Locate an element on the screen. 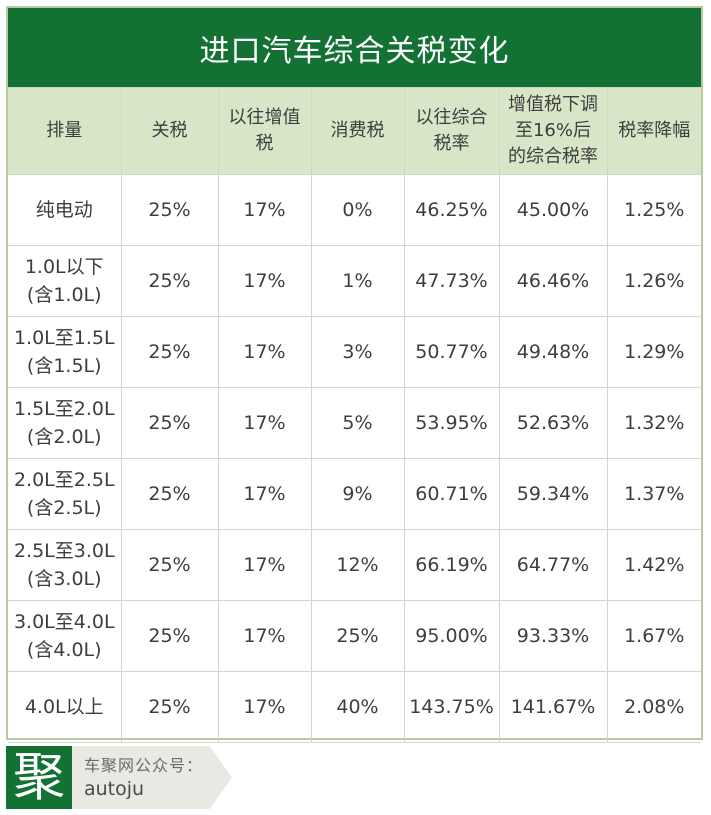  cell-text: 53.95% is located at coordinates (451, 423).